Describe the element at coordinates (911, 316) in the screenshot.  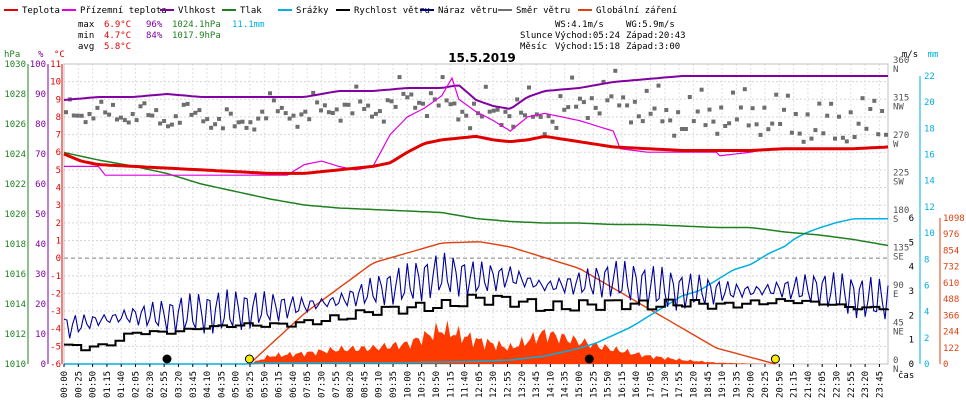
I see `axis-ms-tick: 2` at that location.